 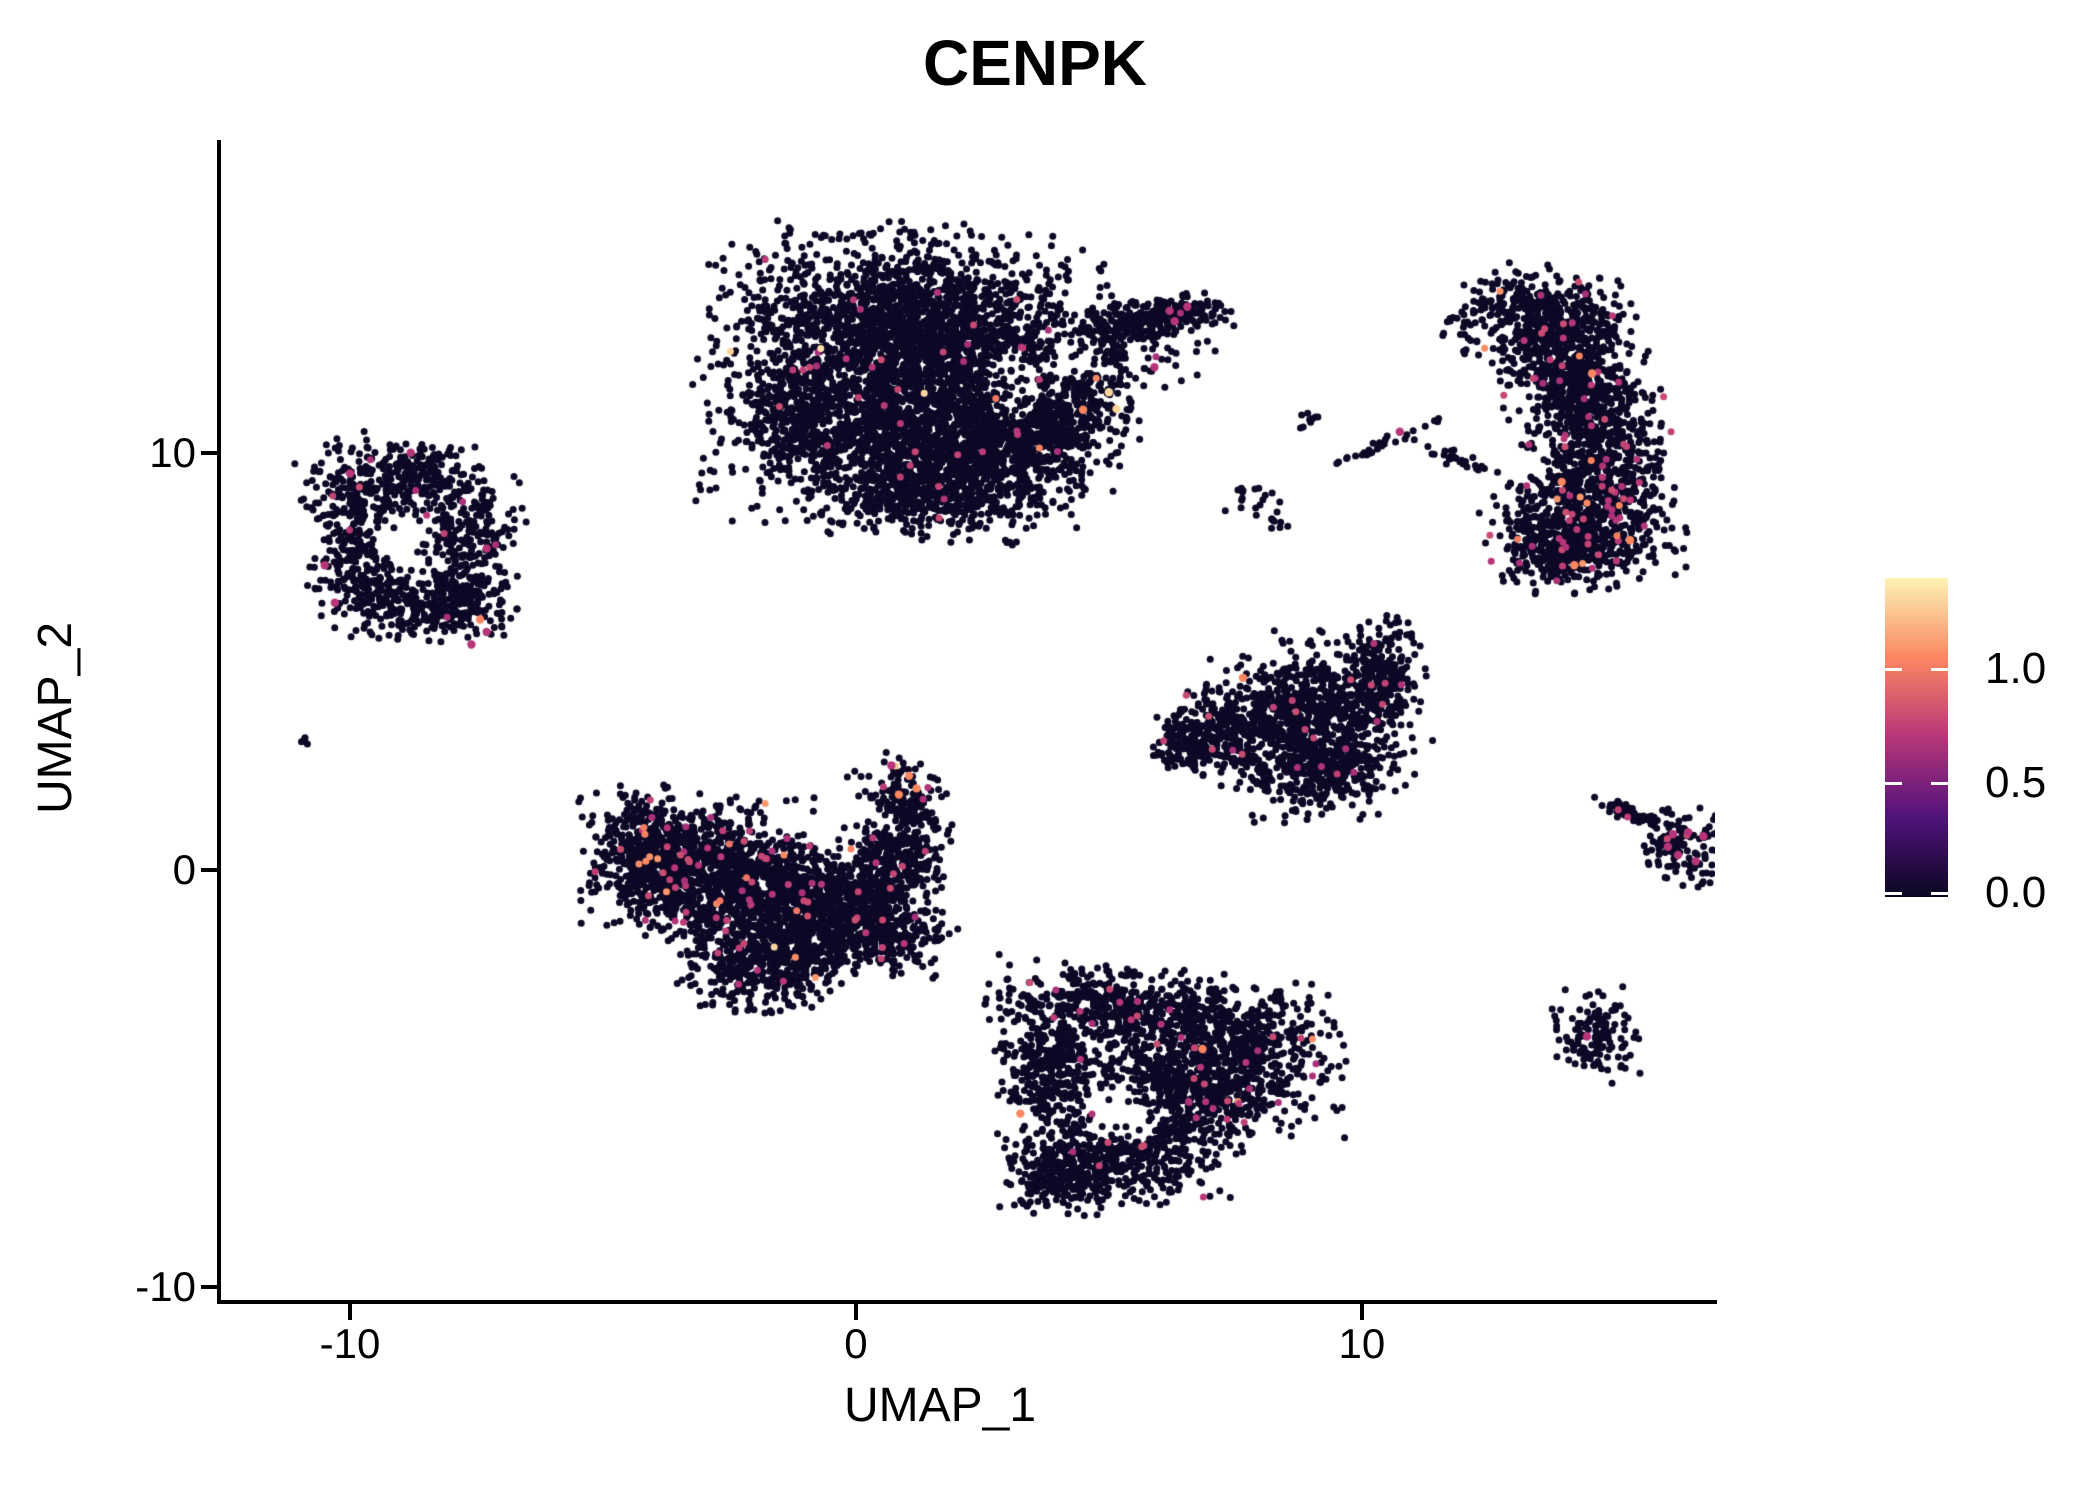 I want to click on x-tick-label: 10, so click(x=1362, y=1343).